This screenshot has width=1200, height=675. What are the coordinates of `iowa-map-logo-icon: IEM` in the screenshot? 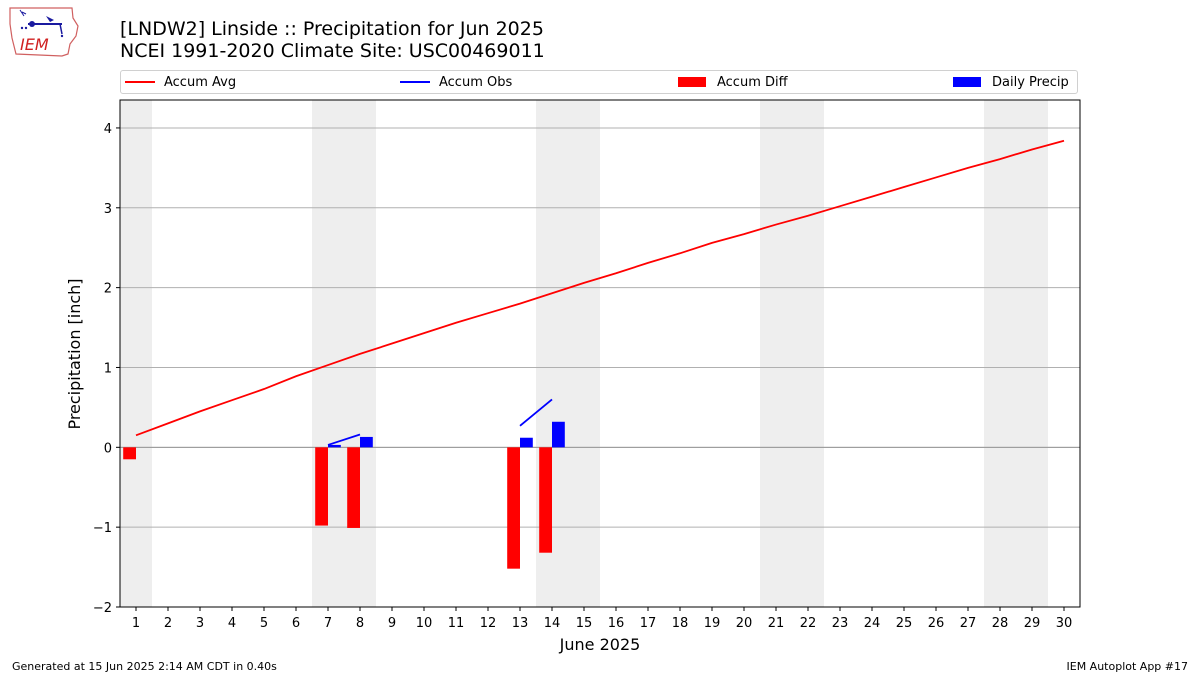 It's located at (44, 32).